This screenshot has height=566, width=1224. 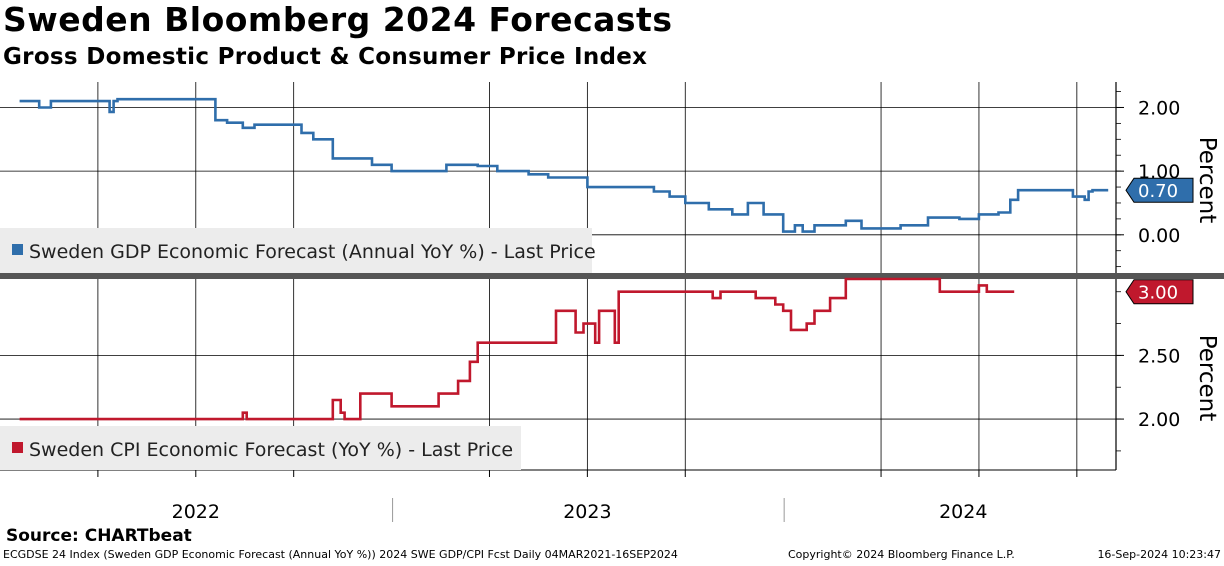 I want to click on footer-copyright: Copyright© 2024 Bloomberg Finance L.P., so click(x=901, y=554).